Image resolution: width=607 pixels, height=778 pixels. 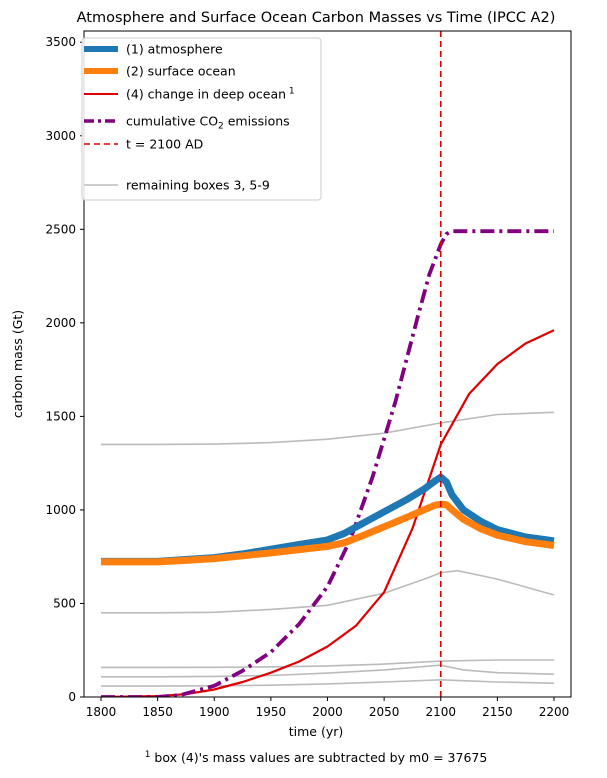 I want to click on y-tick-label: 1000, so click(x=60, y=510).